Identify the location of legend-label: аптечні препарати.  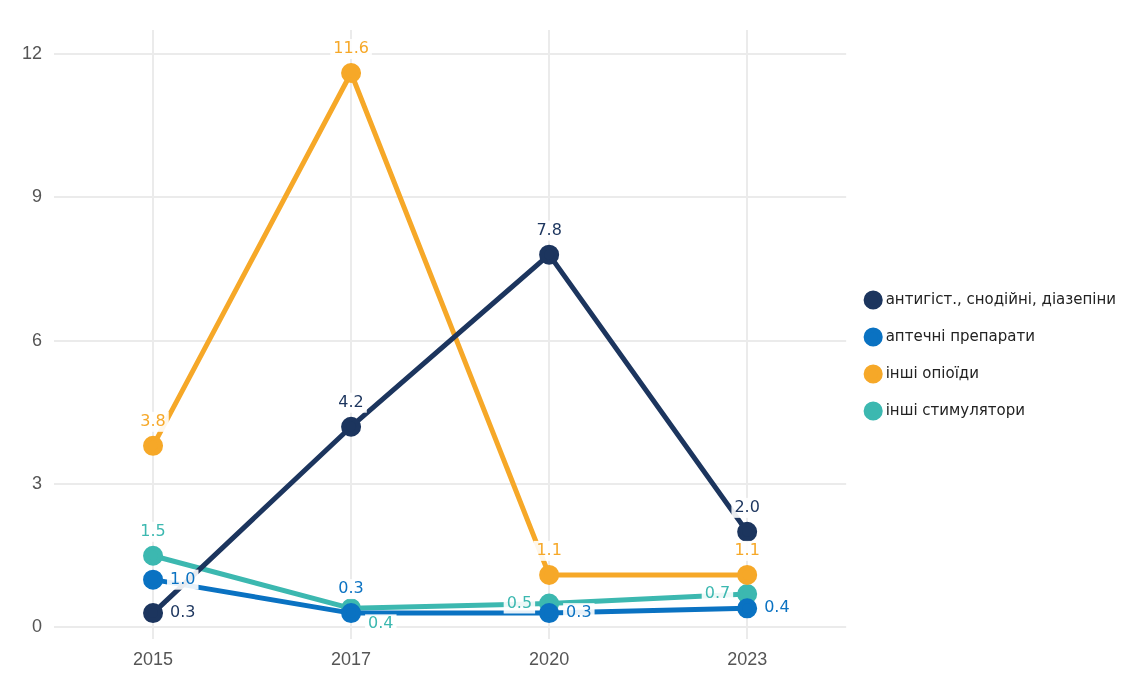
(960, 335).